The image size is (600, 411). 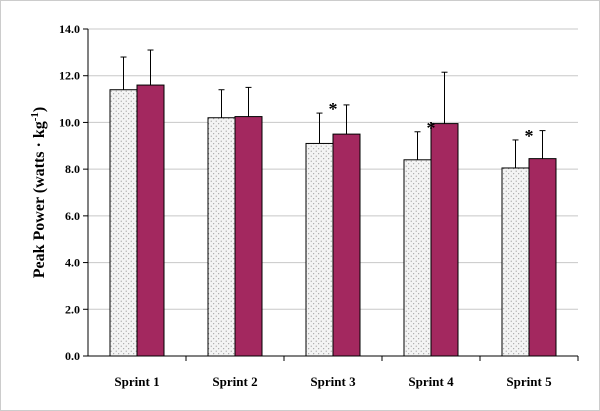 What do you see at coordinates (69, 29) in the screenshot?
I see `y-tick-label: 14.0` at bounding box center [69, 29].